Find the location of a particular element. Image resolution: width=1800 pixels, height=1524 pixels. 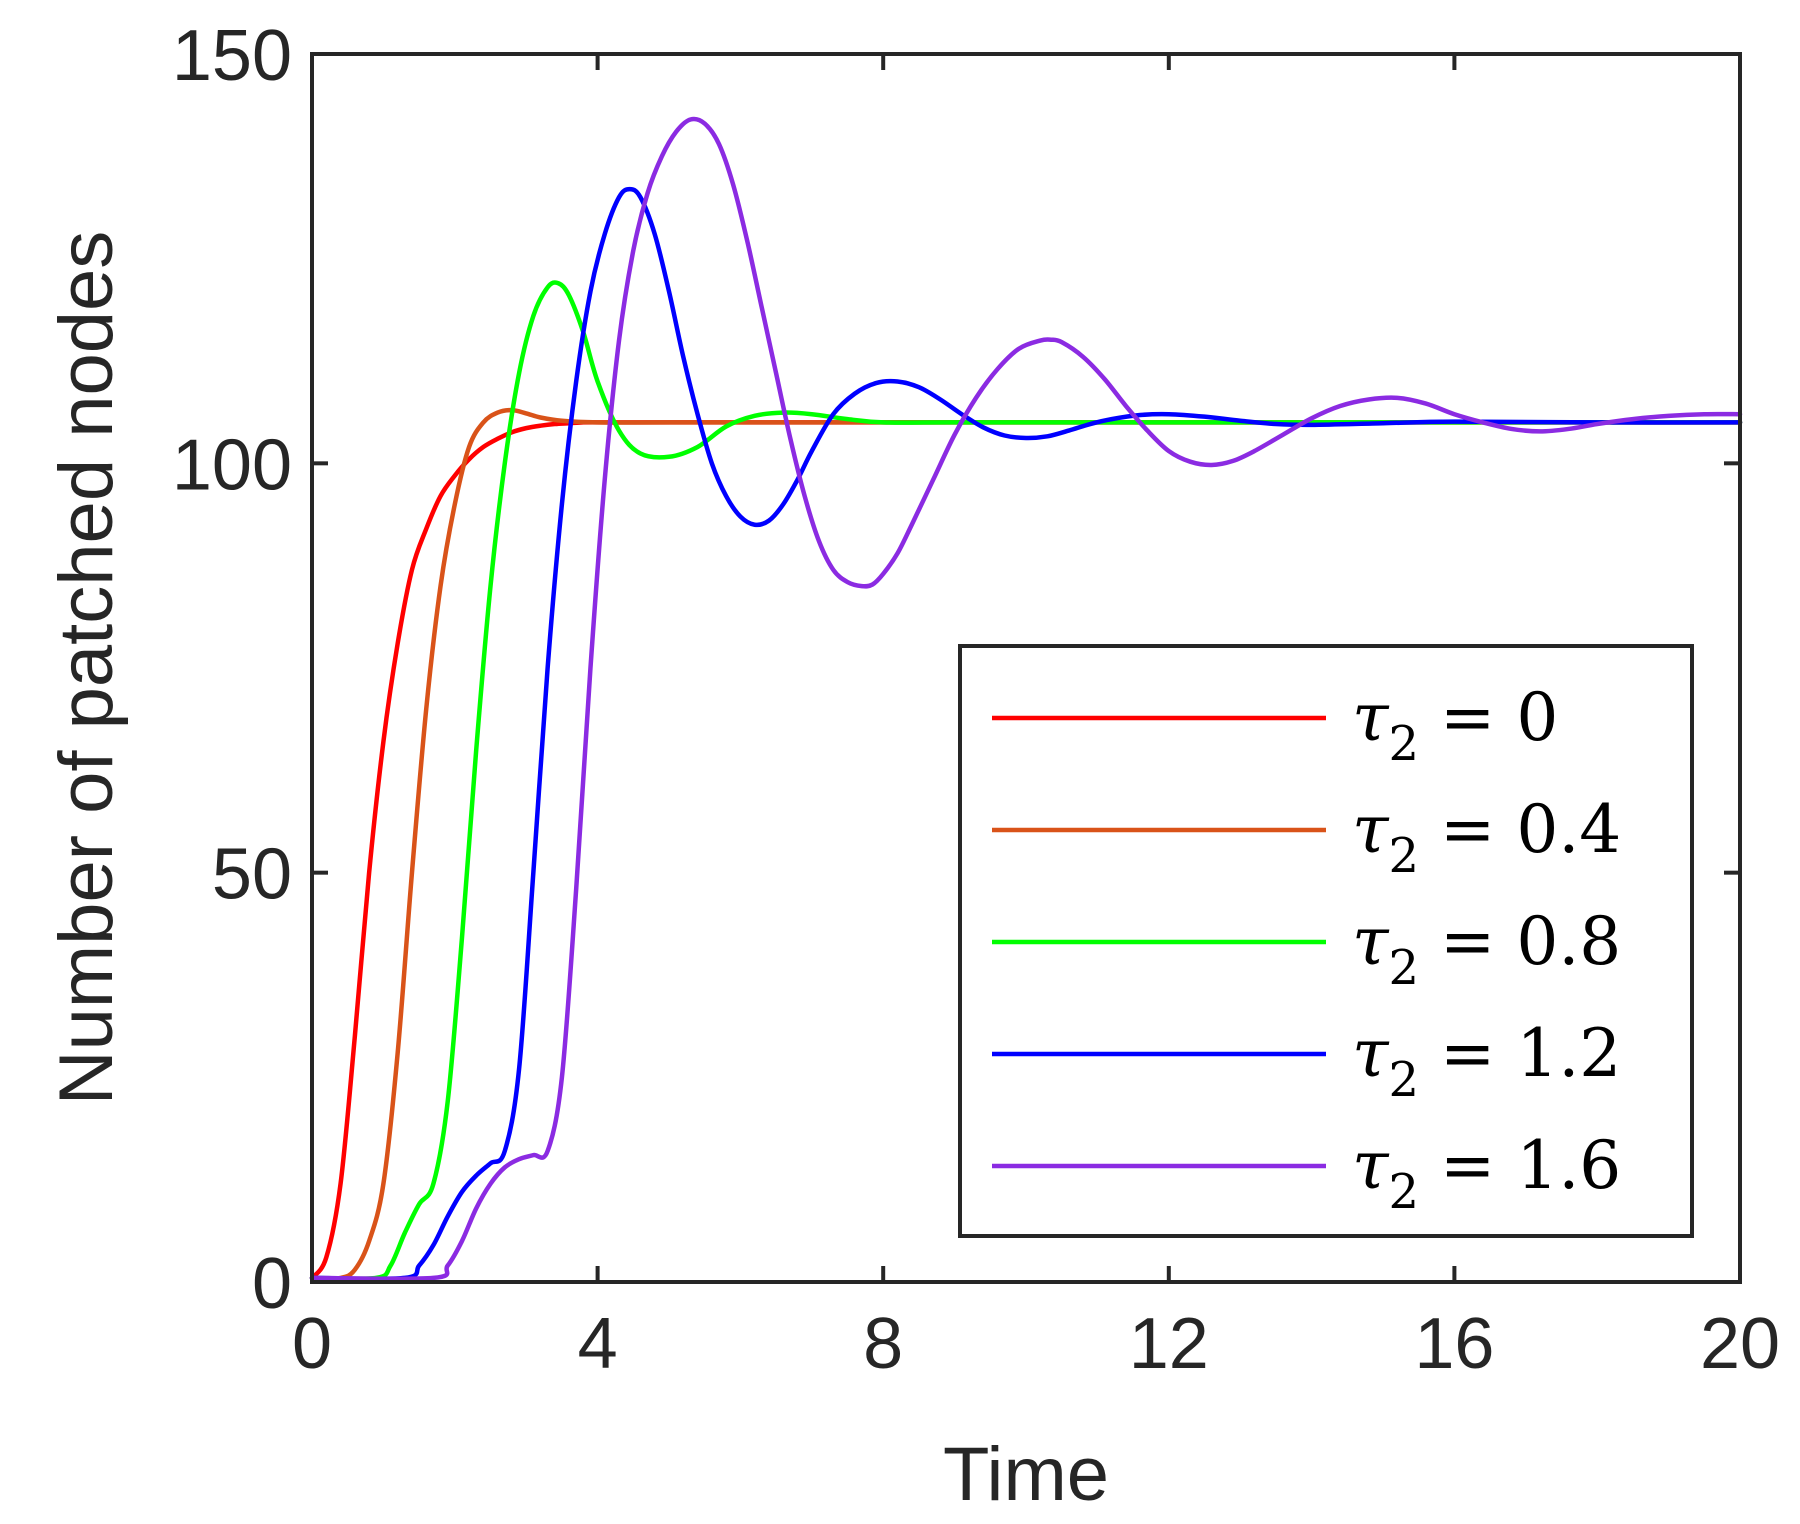

y-tick-label-2: 100 is located at coordinates (232, 465).